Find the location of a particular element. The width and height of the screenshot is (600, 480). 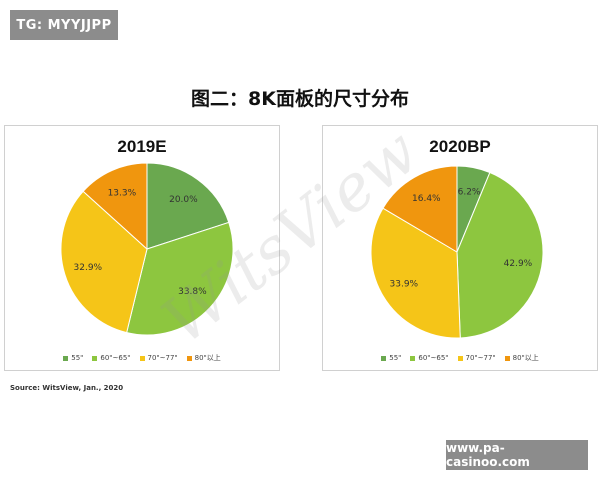

figure-title: 图二：8K面板的尺寸分布 is located at coordinates (300, 99).